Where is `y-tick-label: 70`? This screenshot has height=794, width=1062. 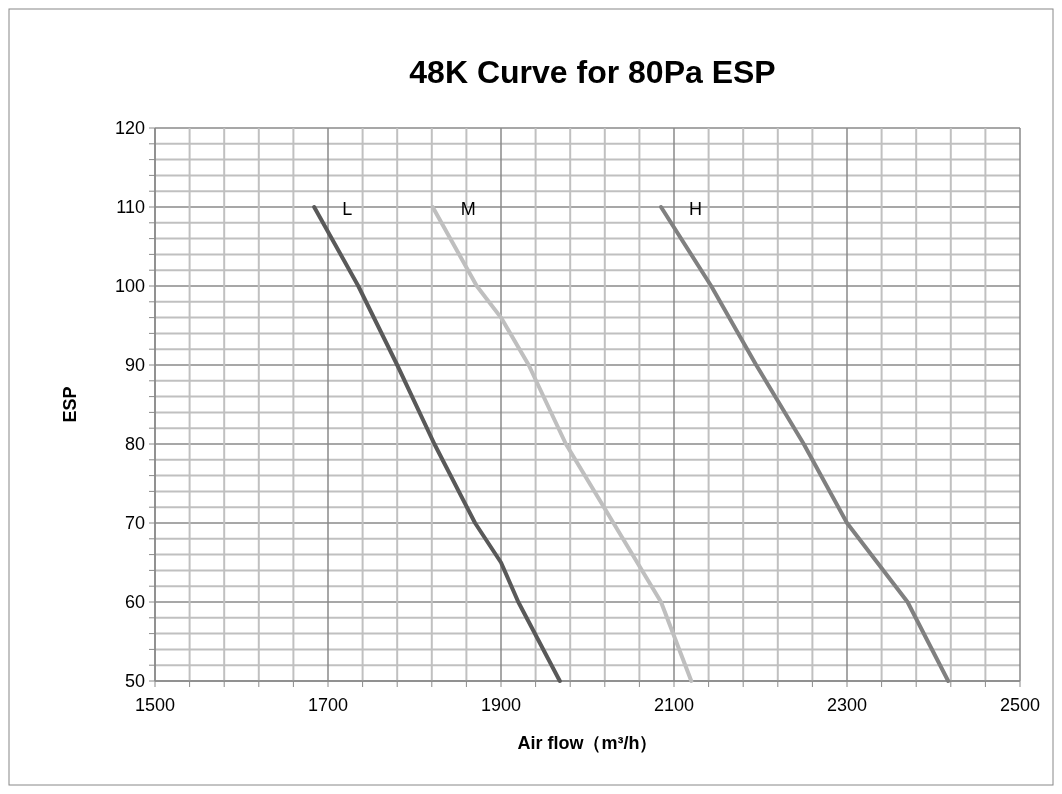
y-tick-label: 70 is located at coordinates (134, 523).